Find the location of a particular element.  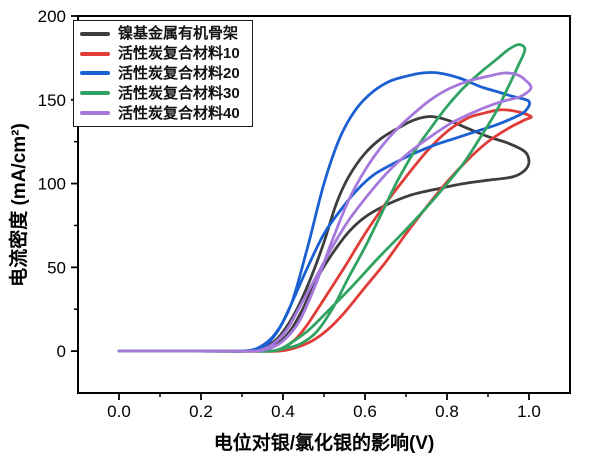

legend-item: 活性炭复合材料40 is located at coordinates (163, 113).